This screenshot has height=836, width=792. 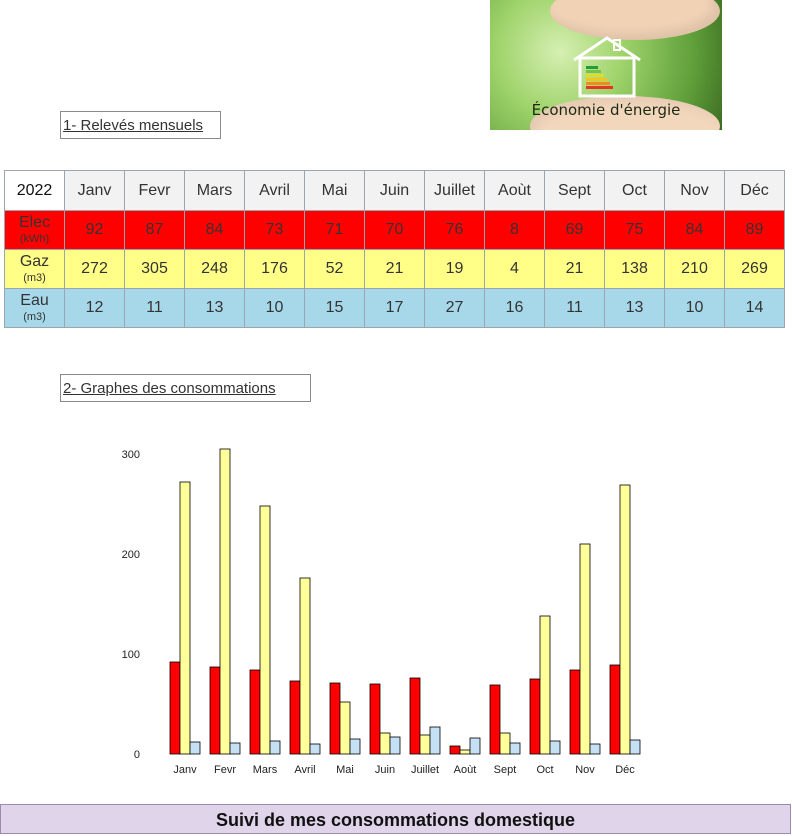 What do you see at coordinates (385, 770) in the screenshot?
I see `x-tick-label: Juin` at bounding box center [385, 770].